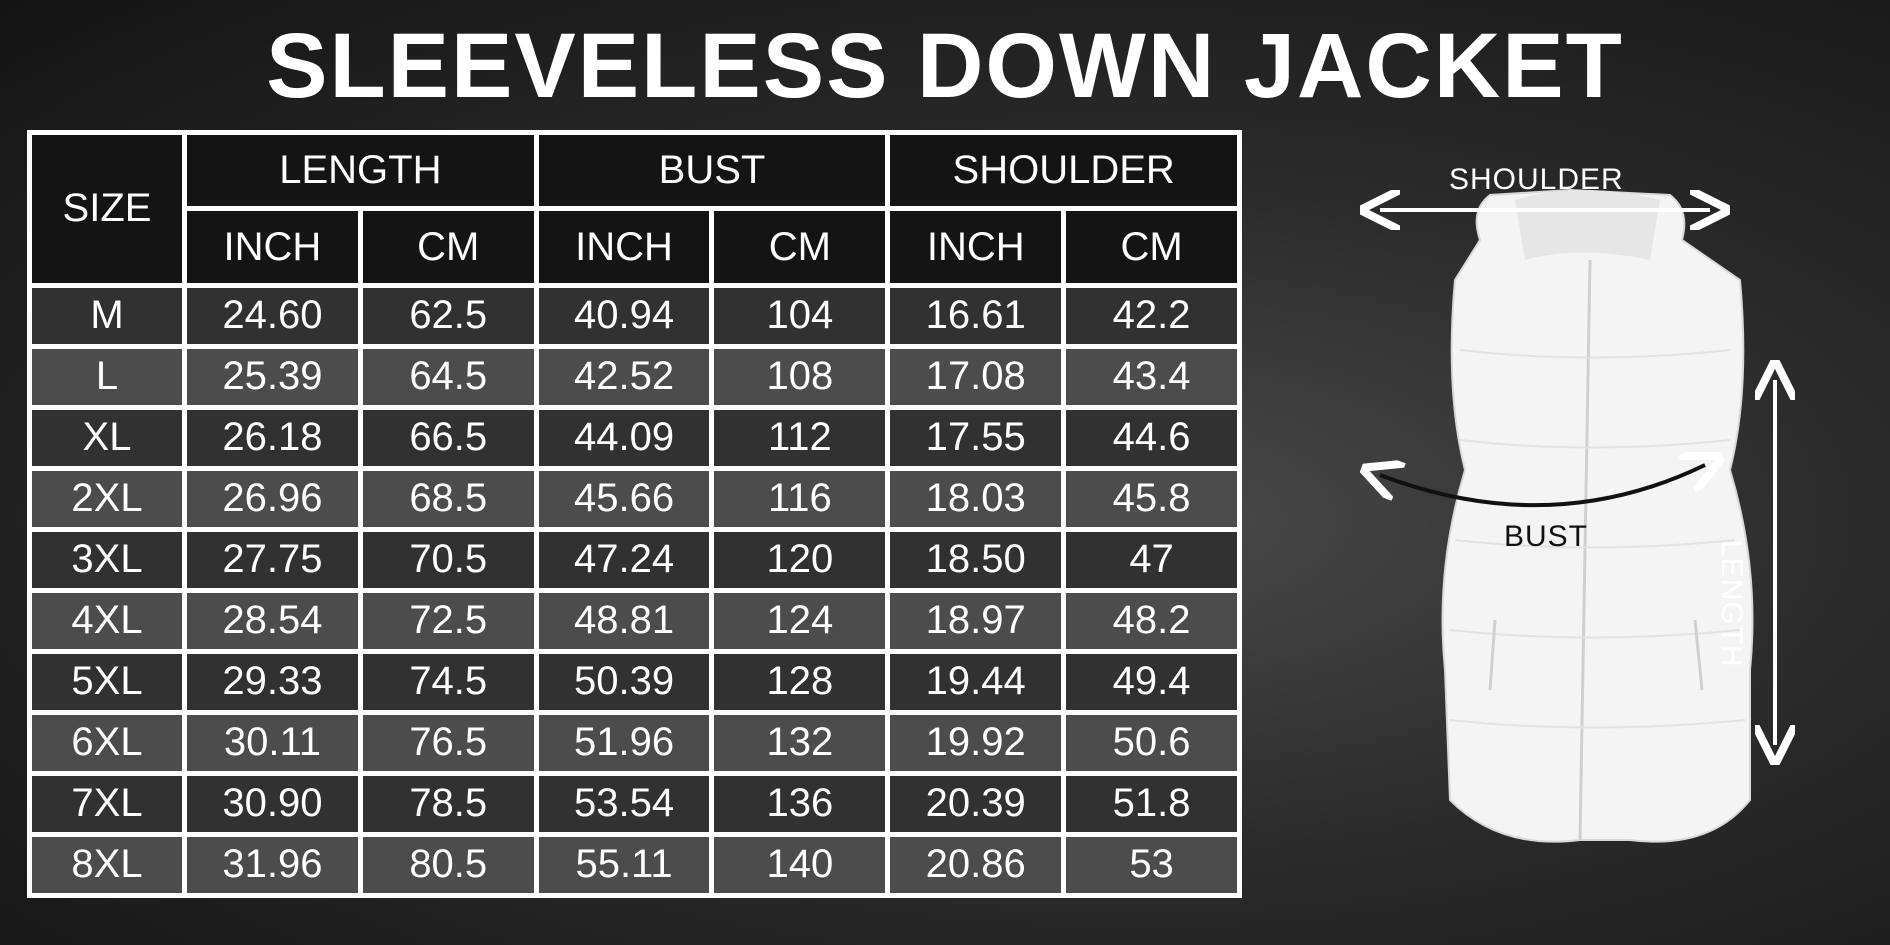  I want to click on measurement-cell: 18.03, so click(976, 498).